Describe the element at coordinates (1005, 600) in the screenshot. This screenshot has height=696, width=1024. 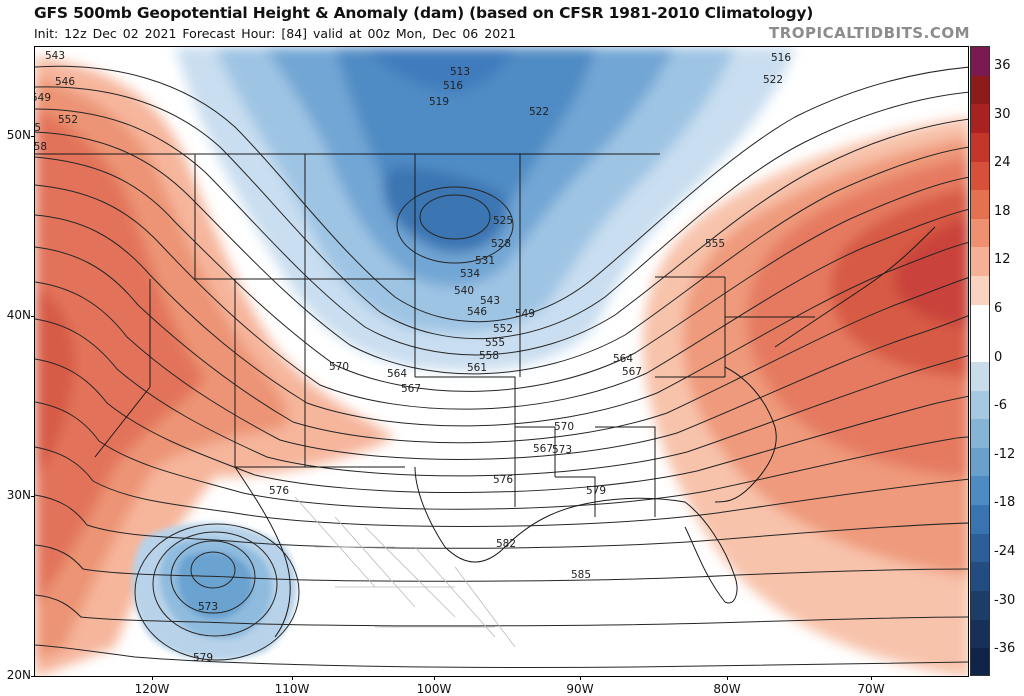
I see `colorbar-label: -30` at that location.